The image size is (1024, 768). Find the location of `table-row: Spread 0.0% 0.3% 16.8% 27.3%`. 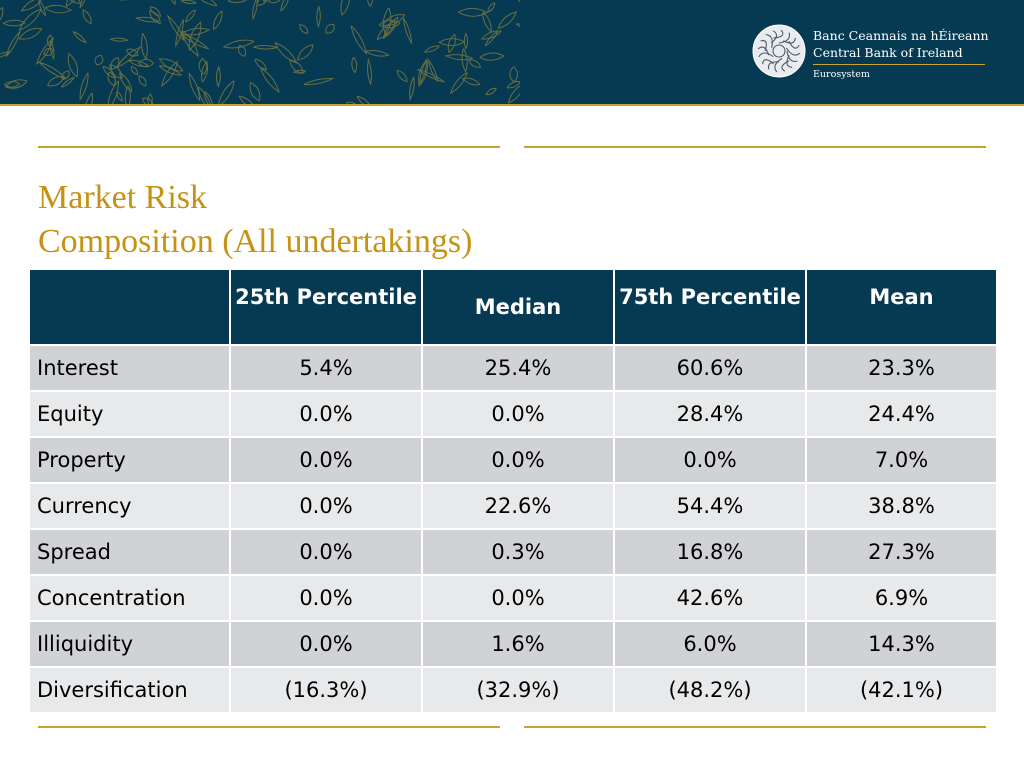

table-row: Spread 0.0% 0.3% 16.8% 27.3% is located at coordinates (513, 552).